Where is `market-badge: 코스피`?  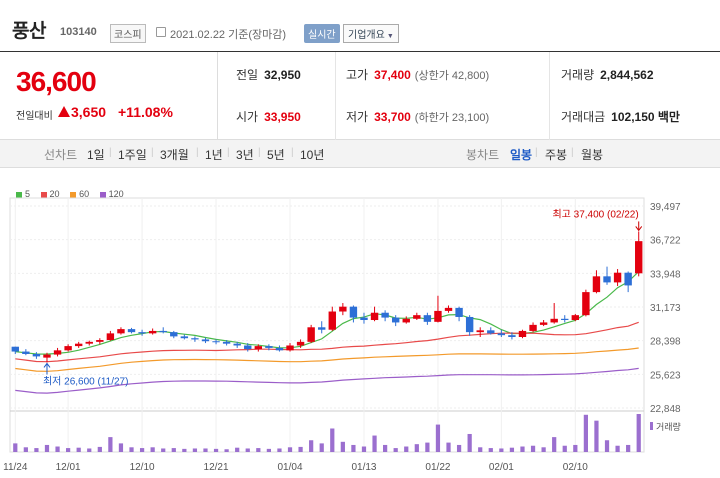 market-badge: 코스피 is located at coordinates (128, 33).